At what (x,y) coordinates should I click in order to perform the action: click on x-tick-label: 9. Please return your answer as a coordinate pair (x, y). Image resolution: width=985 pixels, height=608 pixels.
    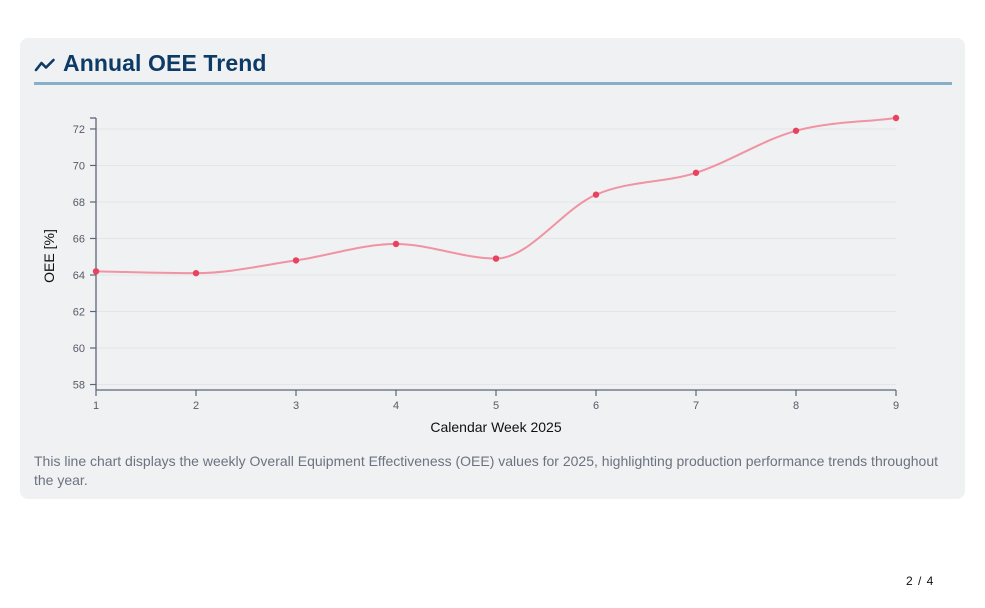
    Looking at the image, I should click on (896, 406).